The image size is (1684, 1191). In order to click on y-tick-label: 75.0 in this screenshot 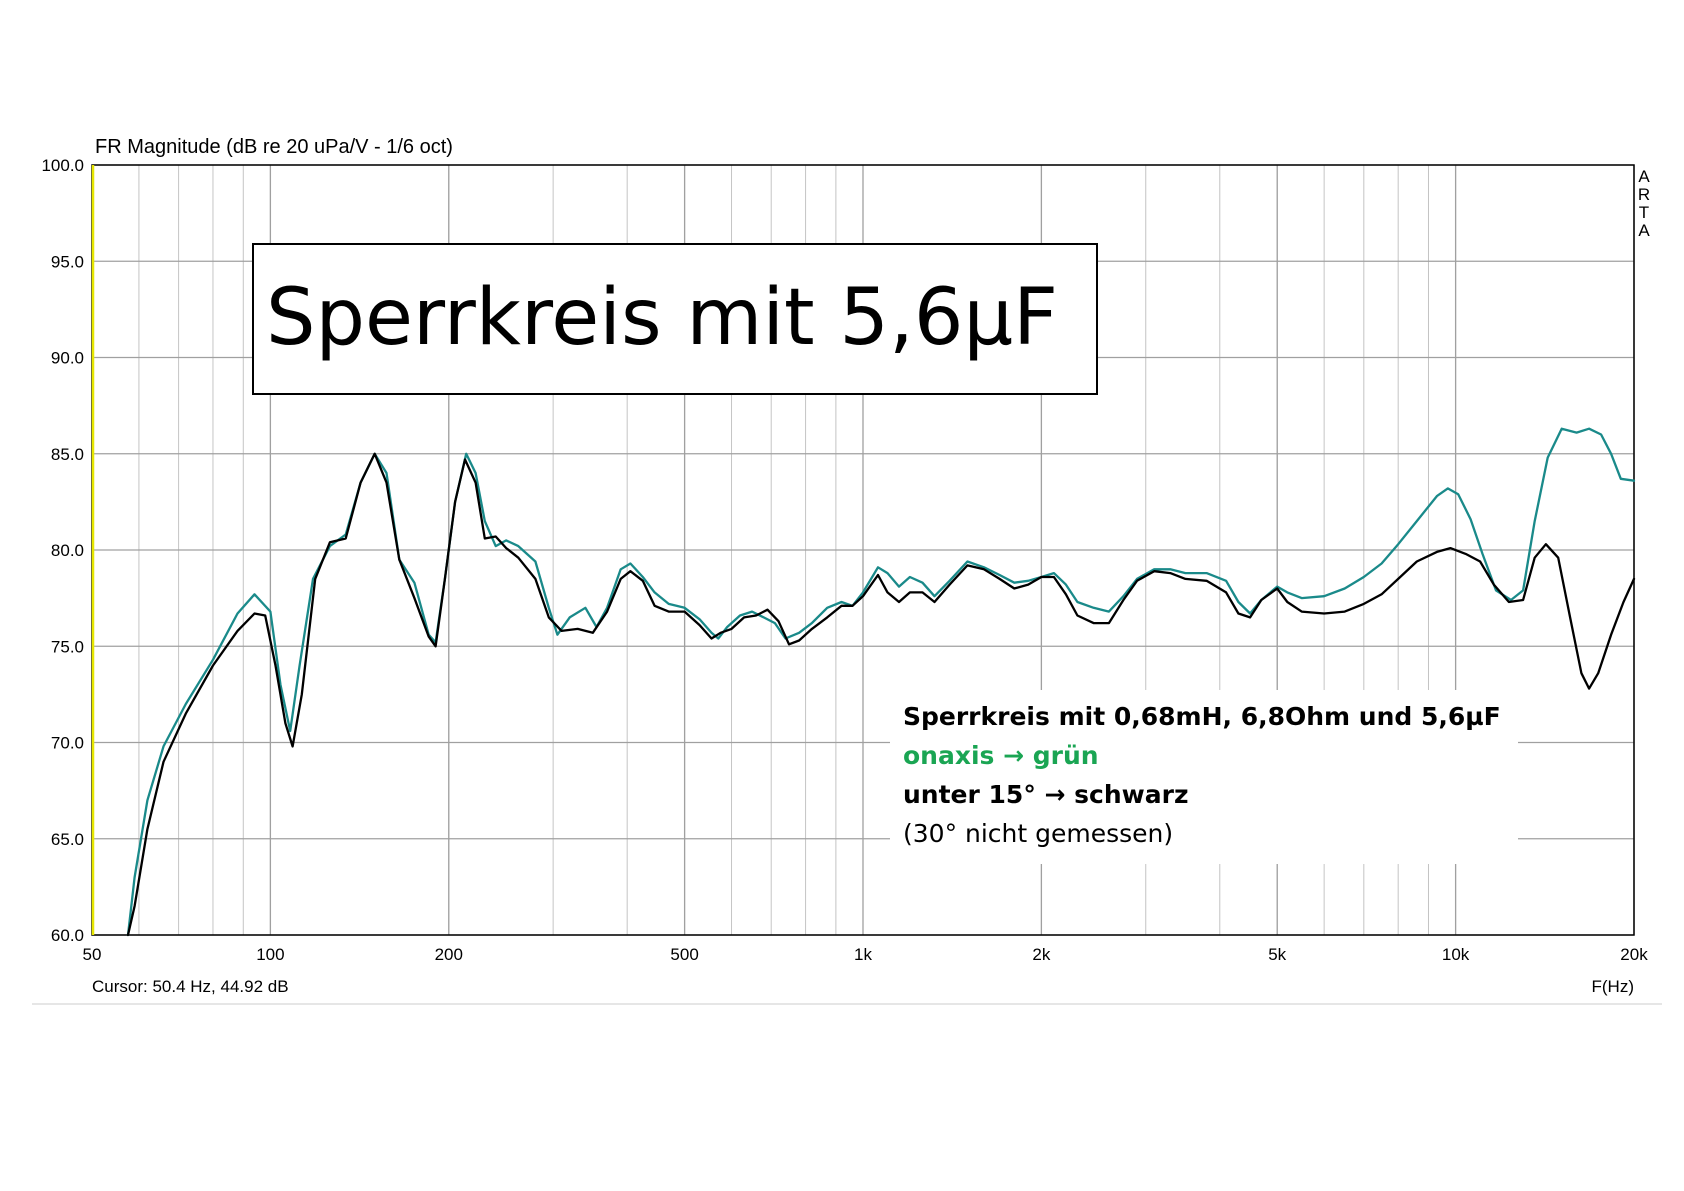, I will do `click(67, 646)`.